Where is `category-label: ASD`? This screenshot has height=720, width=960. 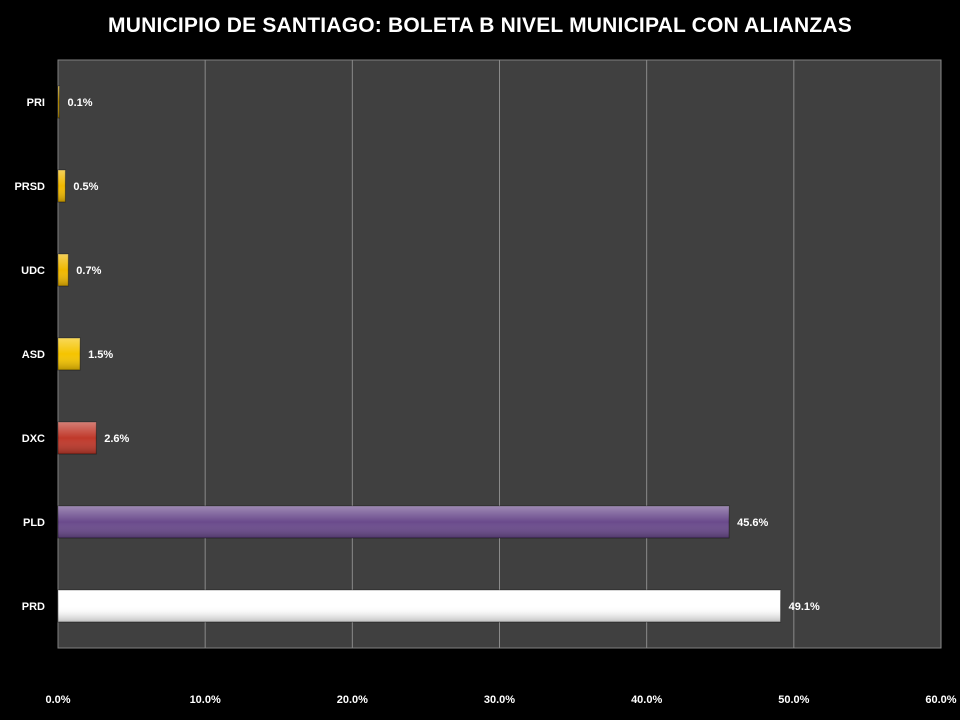 category-label: ASD is located at coordinates (33, 355).